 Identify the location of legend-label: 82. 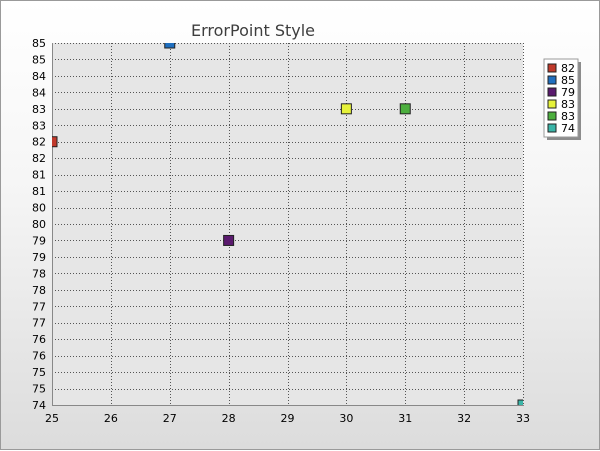
(568, 68).